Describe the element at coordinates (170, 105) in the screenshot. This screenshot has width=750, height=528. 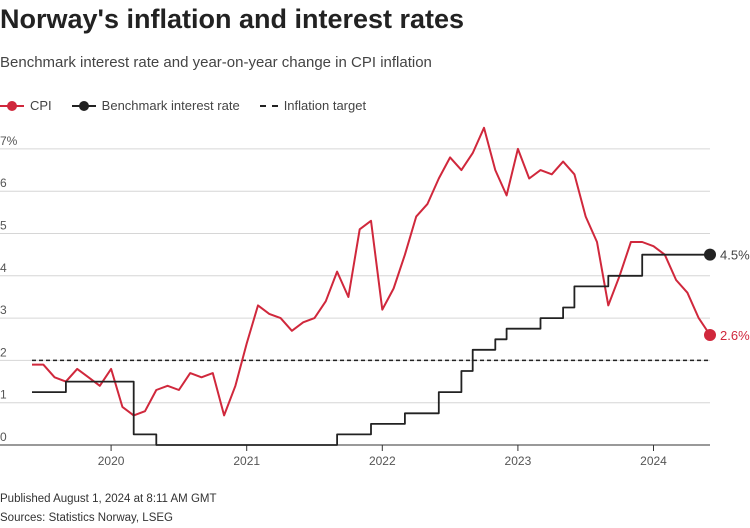
I see `legend-label-rate: Benchmark interest rate` at that location.